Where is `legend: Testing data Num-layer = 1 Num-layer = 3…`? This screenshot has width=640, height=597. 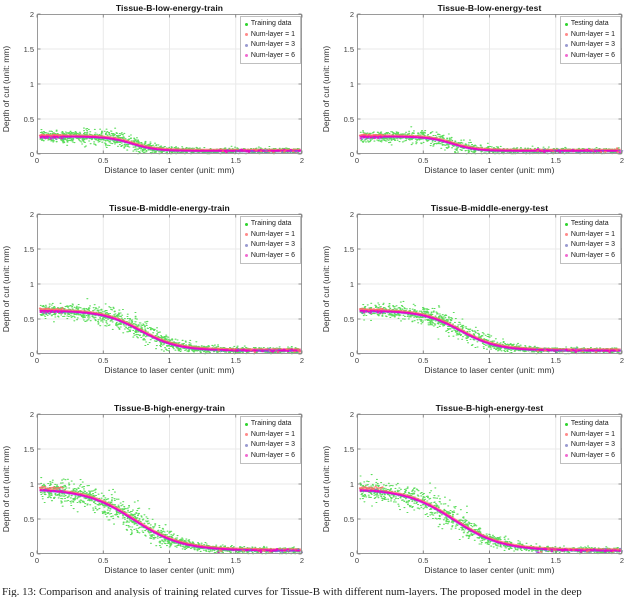 legend: Testing data Num-layer = 1 Num-layer = 3… is located at coordinates (590, 40).